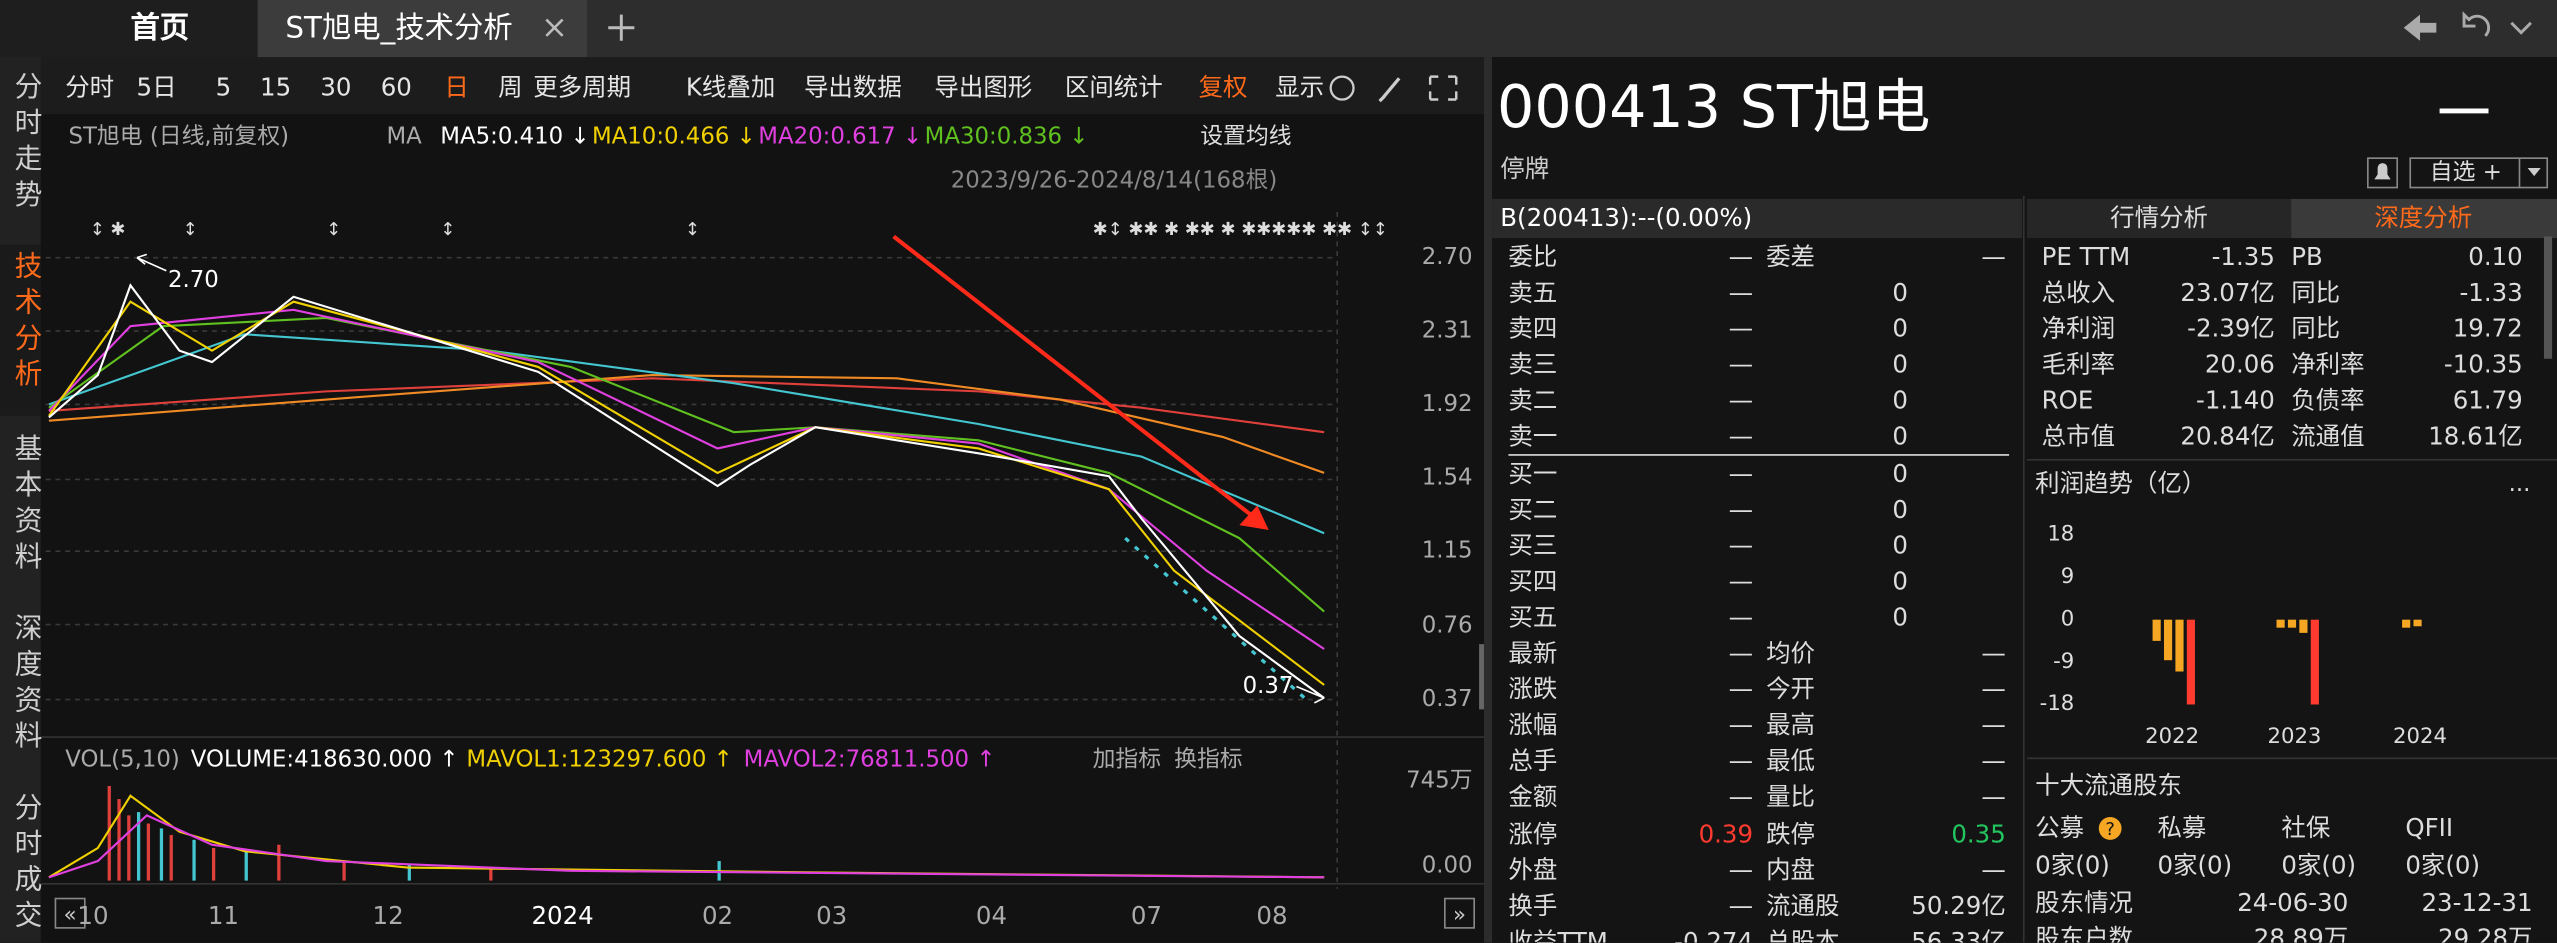  Describe the element at coordinates (2061, 535) in the screenshot. I see `profit-y-tick: 18` at that location.